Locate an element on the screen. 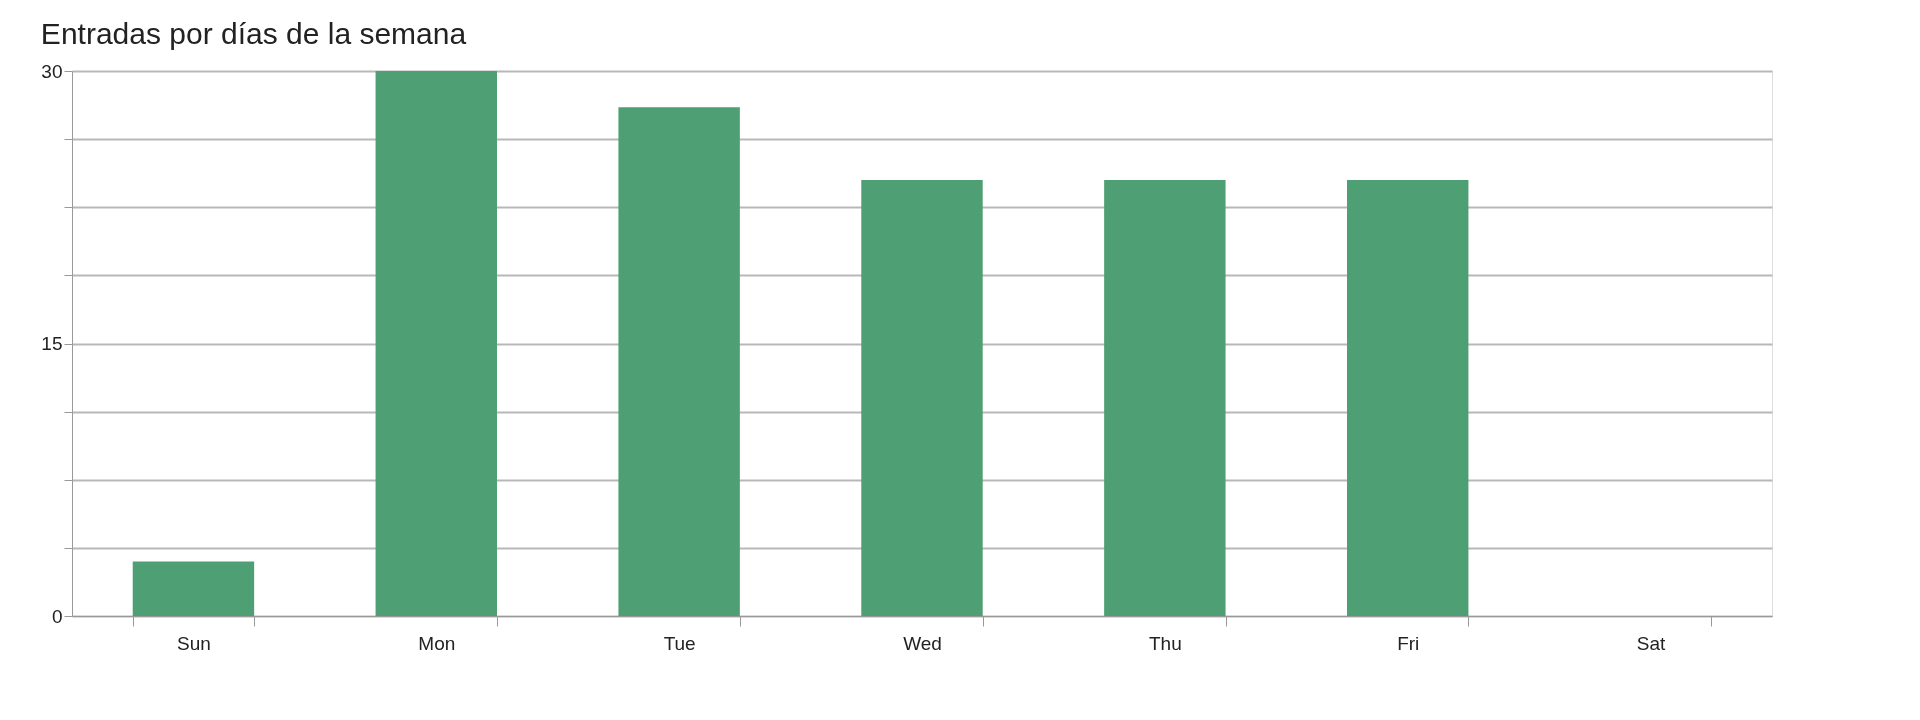 The height and width of the screenshot is (720, 1920). y-tick-label: 15 is located at coordinates (52, 343).